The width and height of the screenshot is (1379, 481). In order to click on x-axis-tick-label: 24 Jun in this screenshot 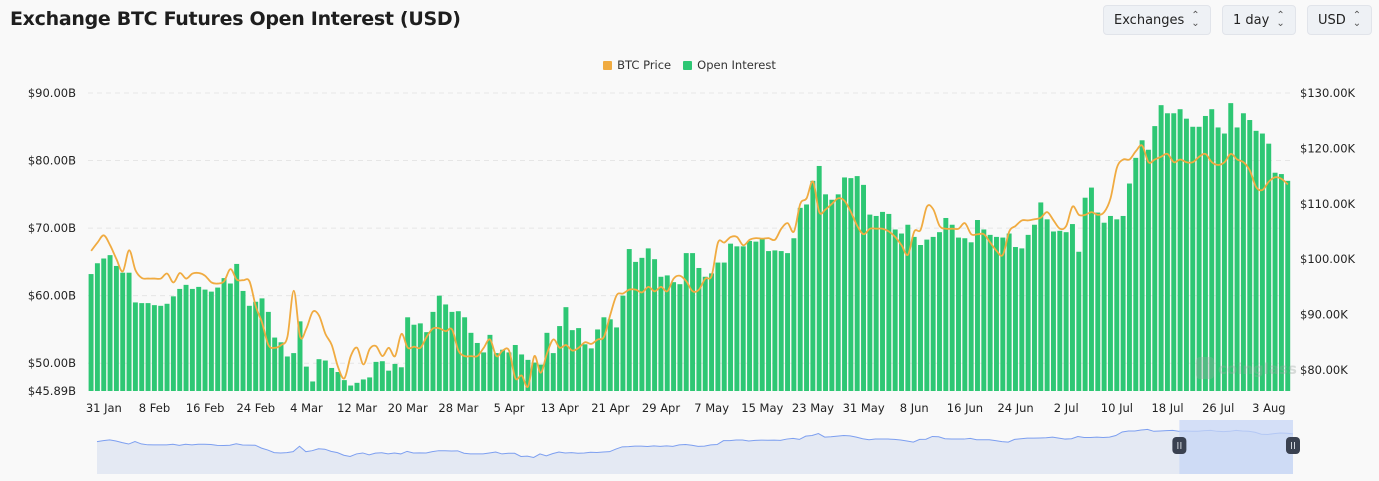, I will do `click(1015, 408)`.